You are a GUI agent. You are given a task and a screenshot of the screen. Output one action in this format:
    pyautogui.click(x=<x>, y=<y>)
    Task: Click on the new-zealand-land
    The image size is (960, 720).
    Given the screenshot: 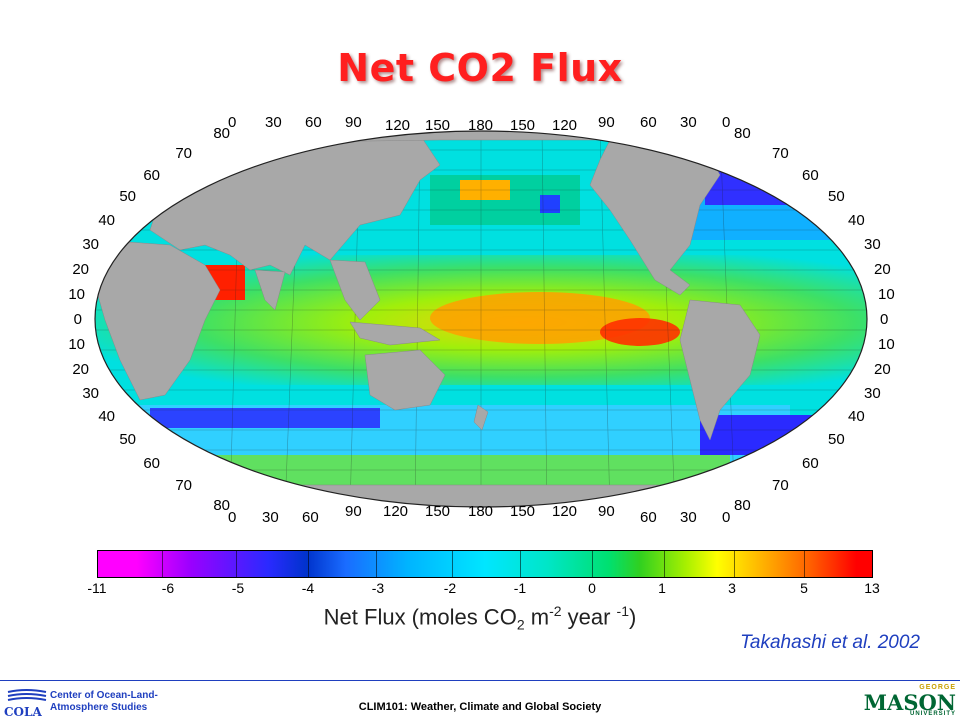 What is the action you would take?
    pyautogui.click(x=481, y=417)
    